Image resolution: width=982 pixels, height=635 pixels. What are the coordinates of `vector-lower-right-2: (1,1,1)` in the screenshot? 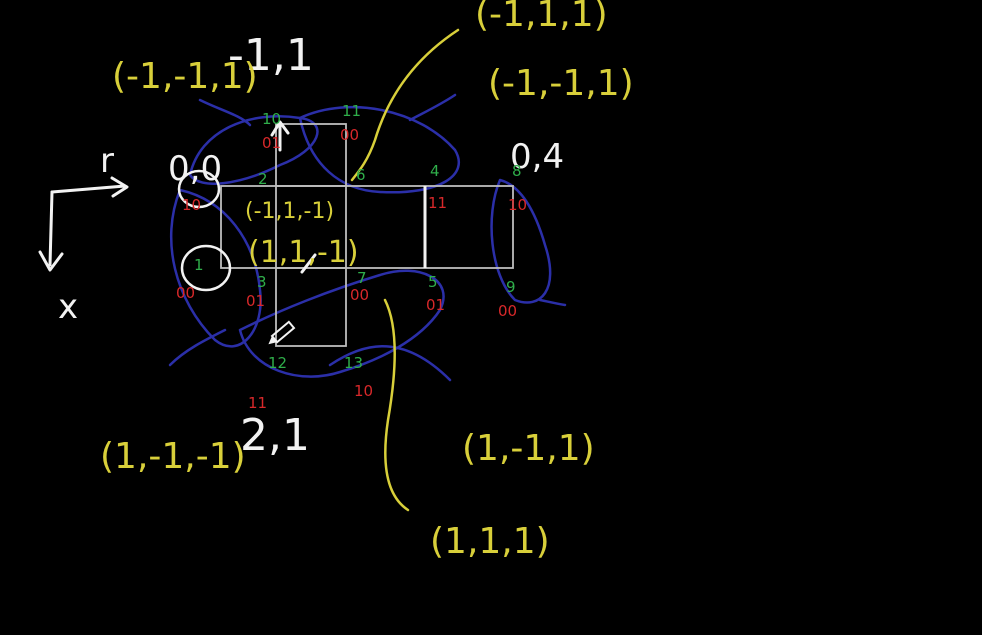 It's located at (490, 541).